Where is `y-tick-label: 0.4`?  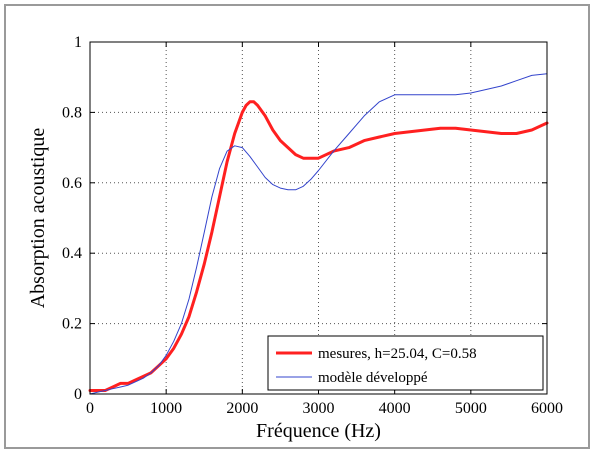 y-tick-label: 0.4 is located at coordinates (72, 253).